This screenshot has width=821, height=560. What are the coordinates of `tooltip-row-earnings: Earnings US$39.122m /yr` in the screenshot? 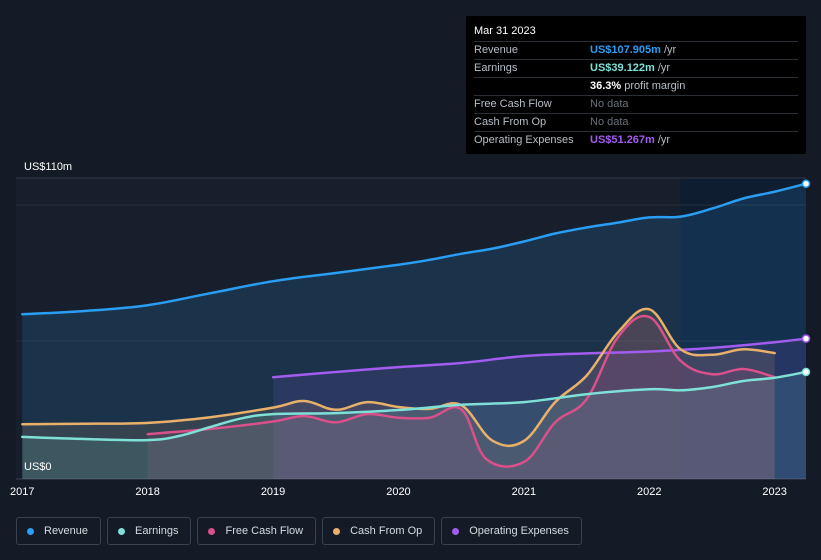 It's located at (636, 68).